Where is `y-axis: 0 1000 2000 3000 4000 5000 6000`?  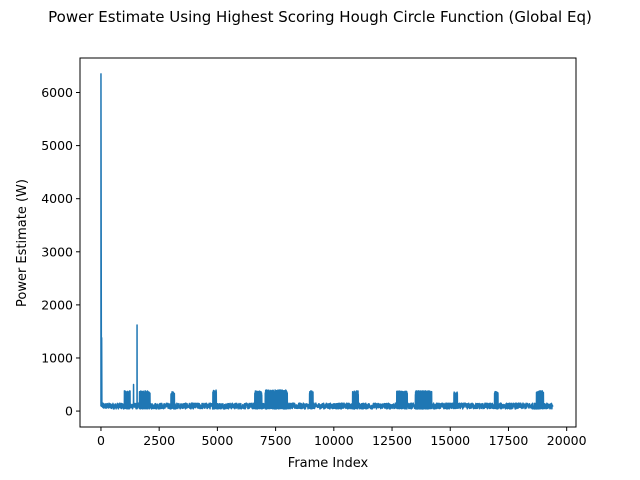
y-axis: 0 1000 2000 3000 4000 5000 6000 is located at coordinates (60, 252).